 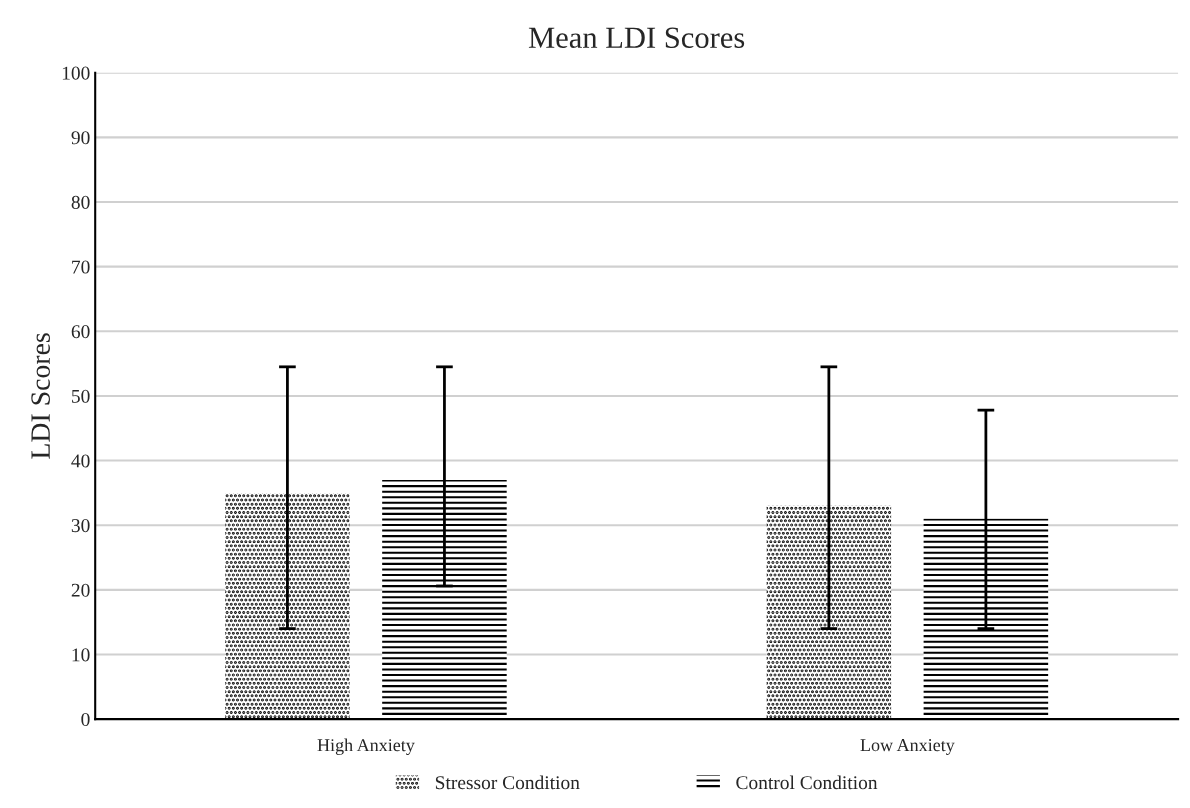 What do you see at coordinates (81, 396) in the screenshot?
I see `y-tick-label: 50` at bounding box center [81, 396].